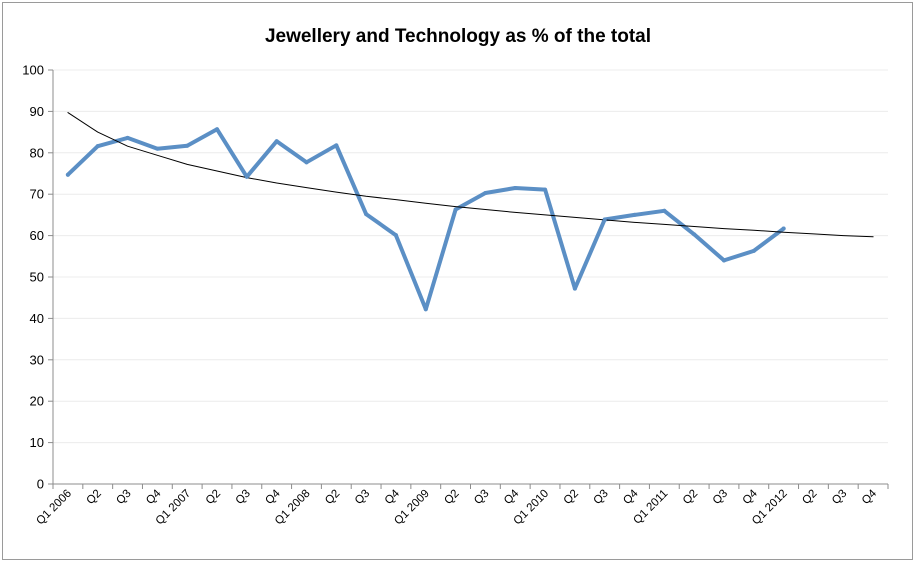  What do you see at coordinates (37, 194) in the screenshot?
I see `y-tick-label: 70` at bounding box center [37, 194].